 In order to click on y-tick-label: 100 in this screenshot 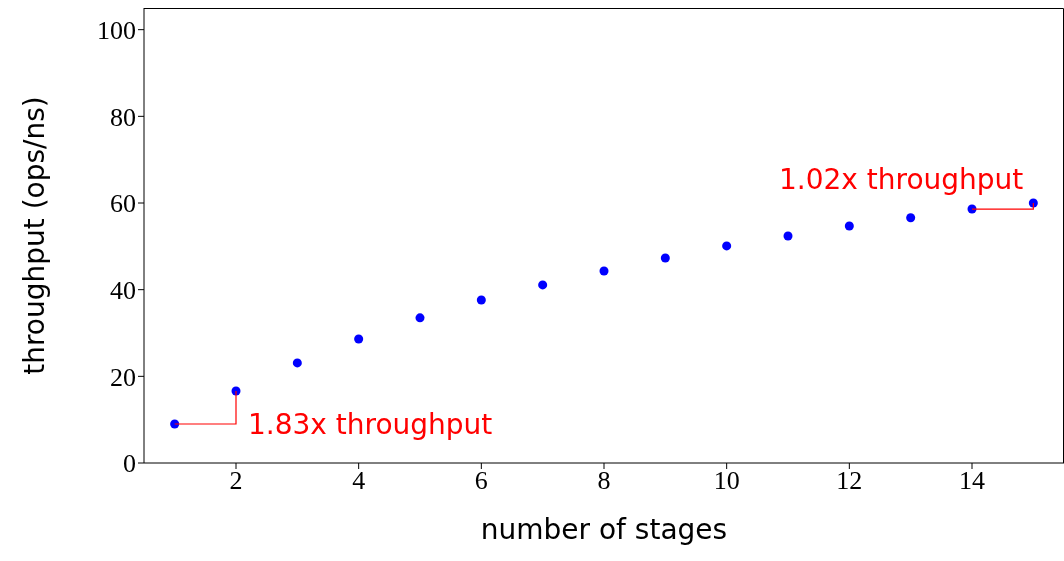, I will do `click(116, 30)`.